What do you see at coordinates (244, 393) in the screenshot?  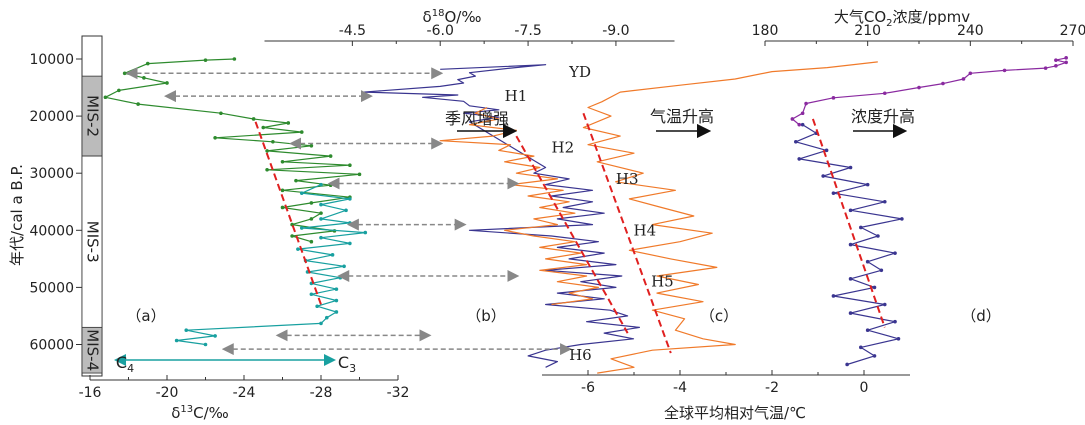 I see `x-tick-label-a: -24` at bounding box center [244, 393].